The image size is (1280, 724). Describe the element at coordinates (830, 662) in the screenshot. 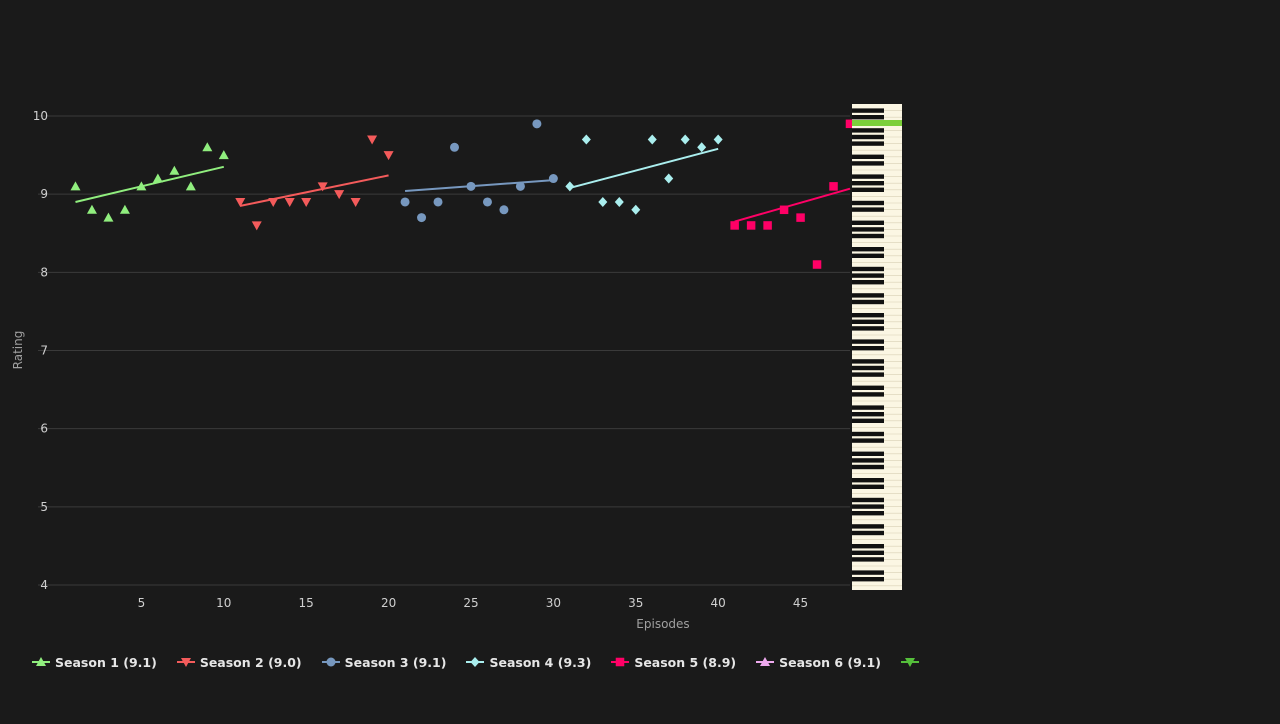

I see `legend-label: Season 6 (9.1)` at that location.